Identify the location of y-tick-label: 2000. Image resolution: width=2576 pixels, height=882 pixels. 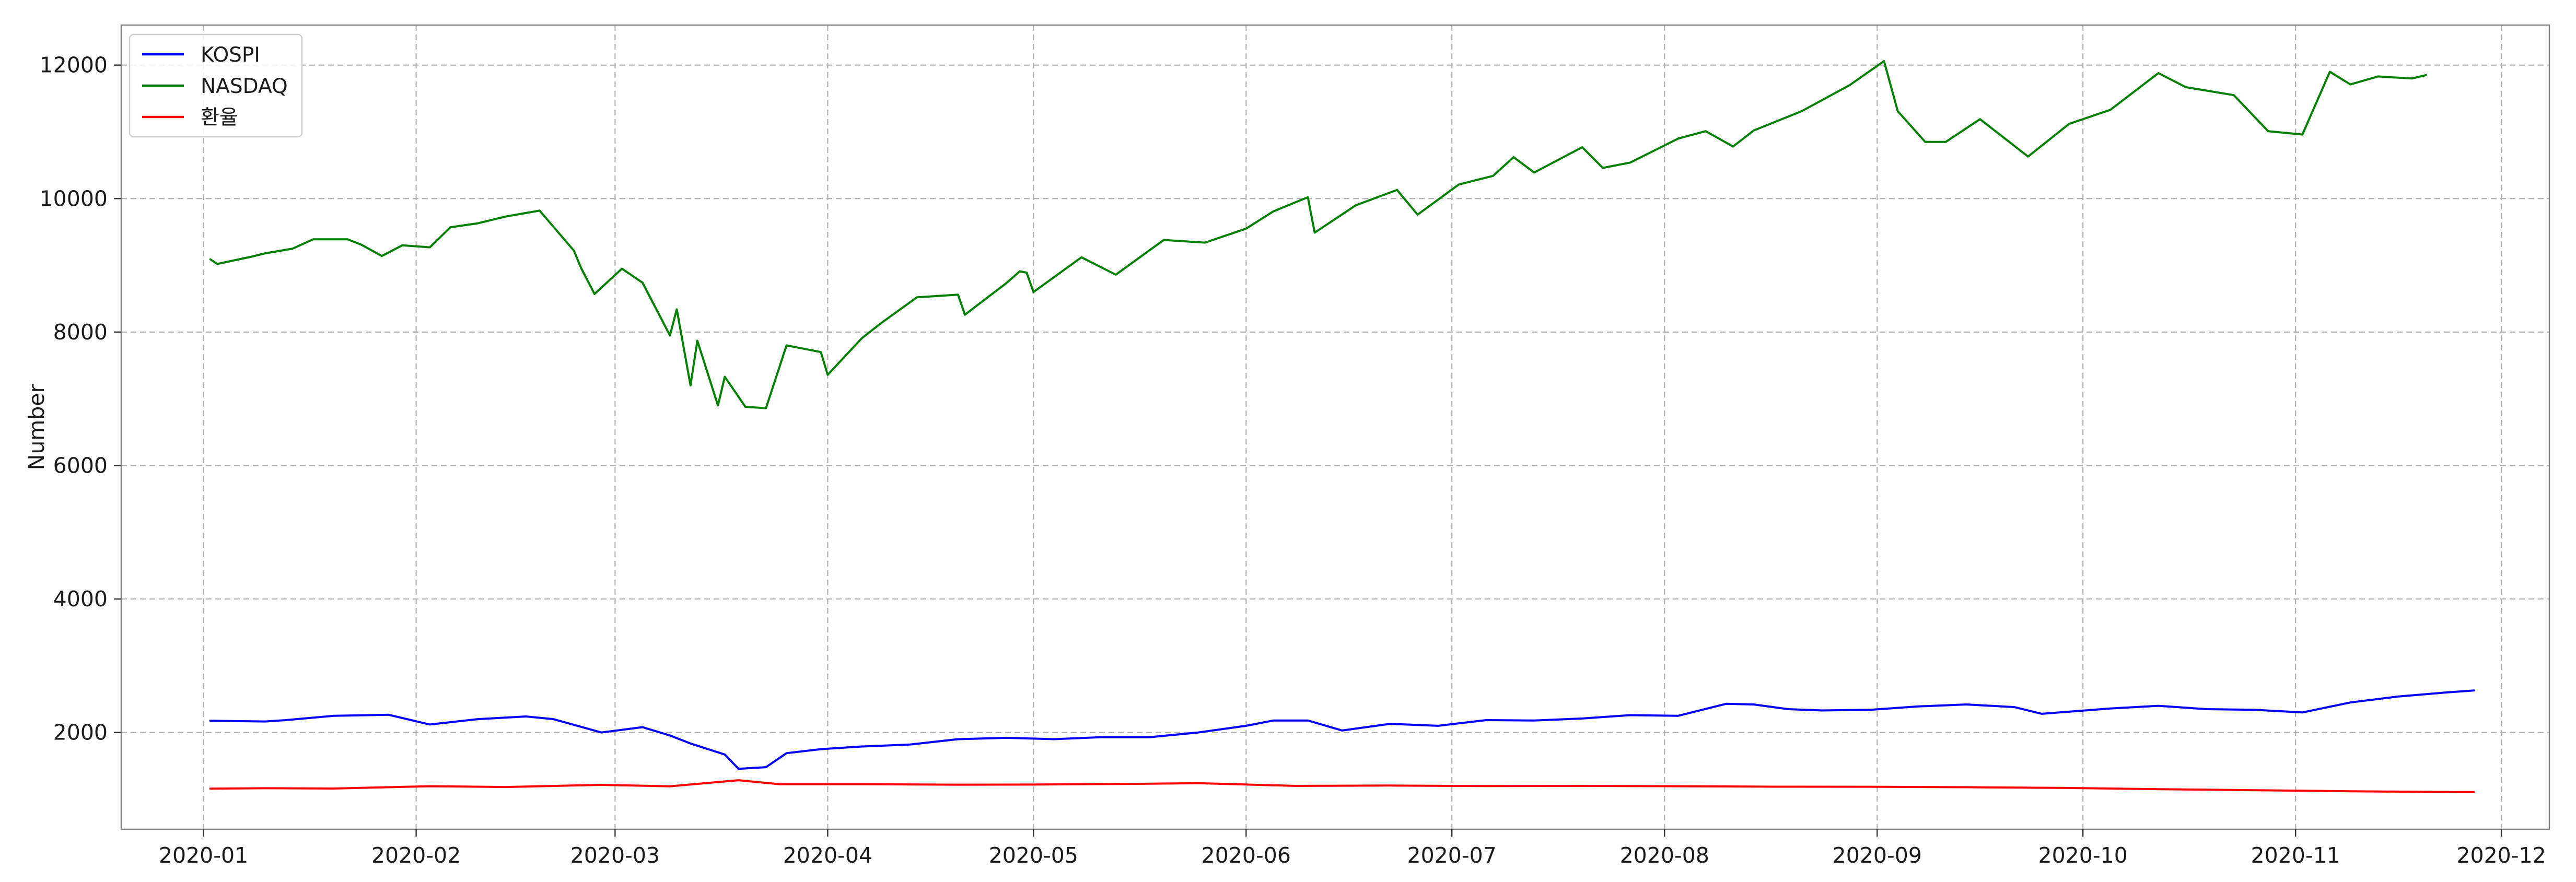
(80, 733).